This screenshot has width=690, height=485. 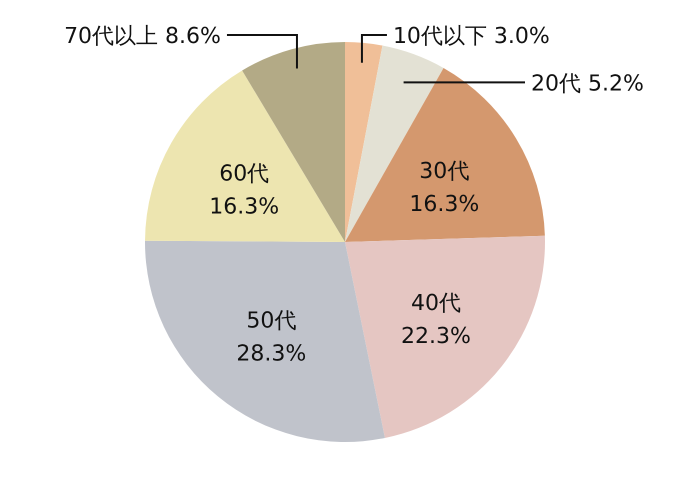 I want to click on slice-label: 20代 5.2%, so click(x=587, y=83).